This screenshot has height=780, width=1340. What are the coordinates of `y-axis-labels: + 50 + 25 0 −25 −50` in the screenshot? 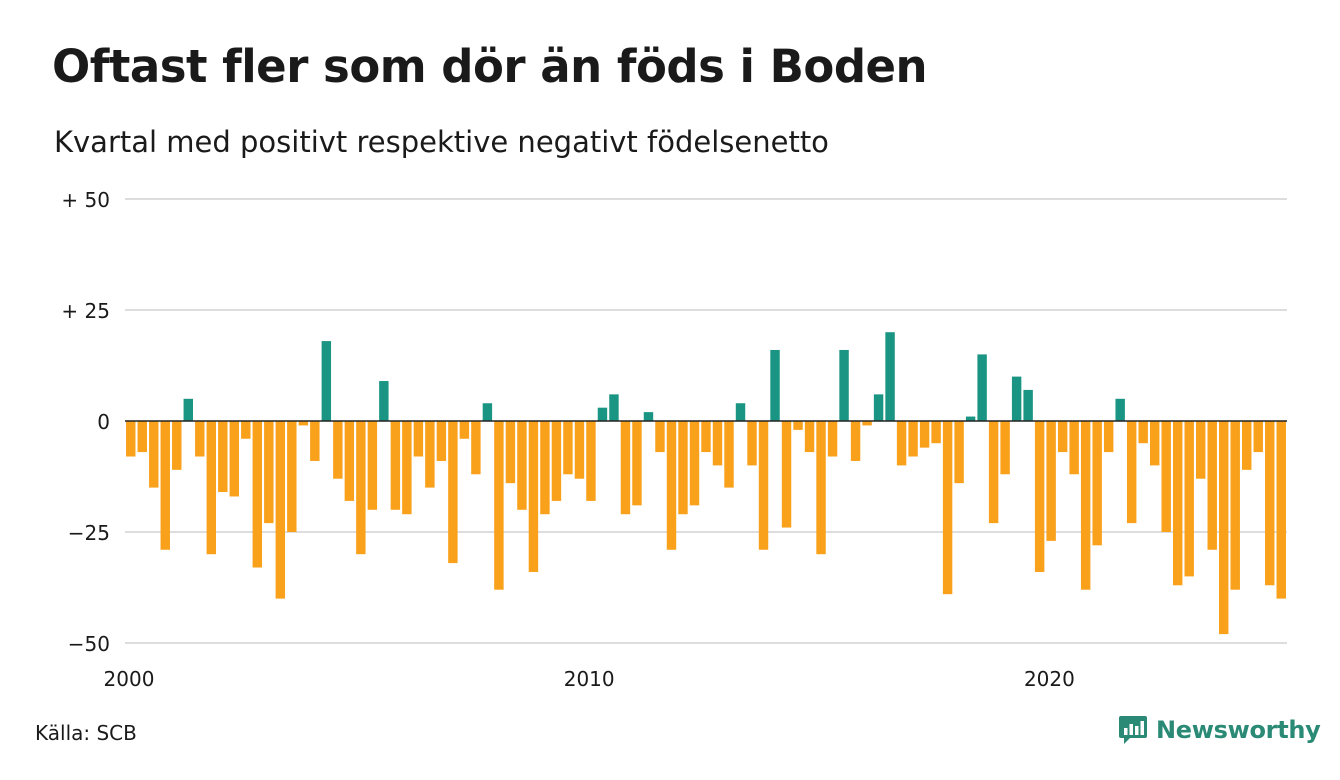 It's located at (85, 422).